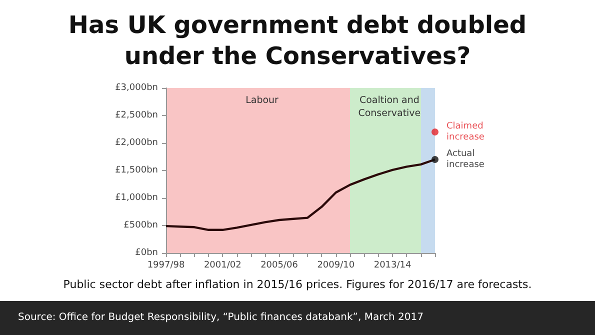 The height and width of the screenshot is (335, 595). What do you see at coordinates (336, 265) in the screenshot?
I see `x-tick-label: 2009/10` at bounding box center [336, 265].